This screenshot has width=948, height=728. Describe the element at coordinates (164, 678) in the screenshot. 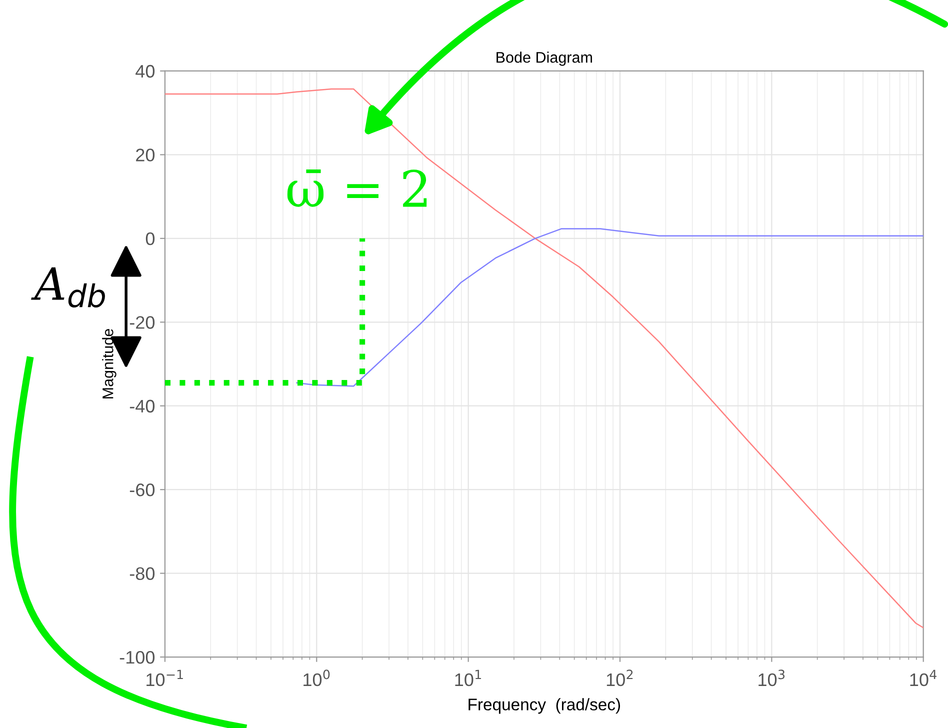

I see `x-tick-label: 10$^{−1}$` at that location.